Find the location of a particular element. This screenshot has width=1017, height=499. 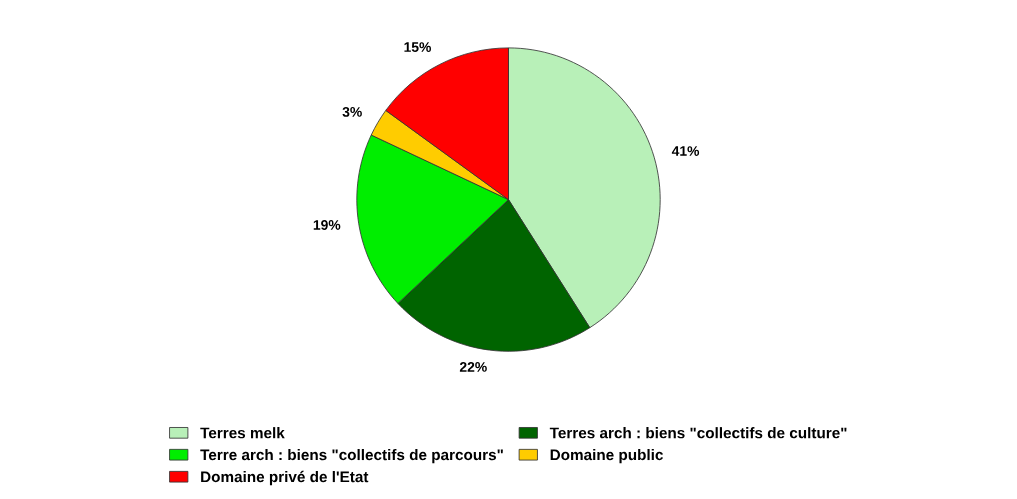

legend-label: Domaine privé de l'Etat is located at coordinates (285, 478).